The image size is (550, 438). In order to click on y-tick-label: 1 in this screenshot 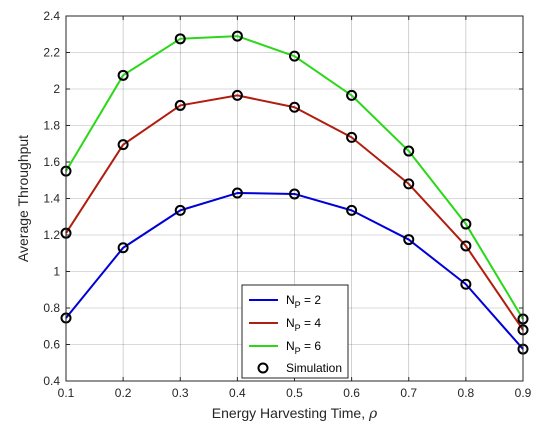, I will do `click(56, 272)`.